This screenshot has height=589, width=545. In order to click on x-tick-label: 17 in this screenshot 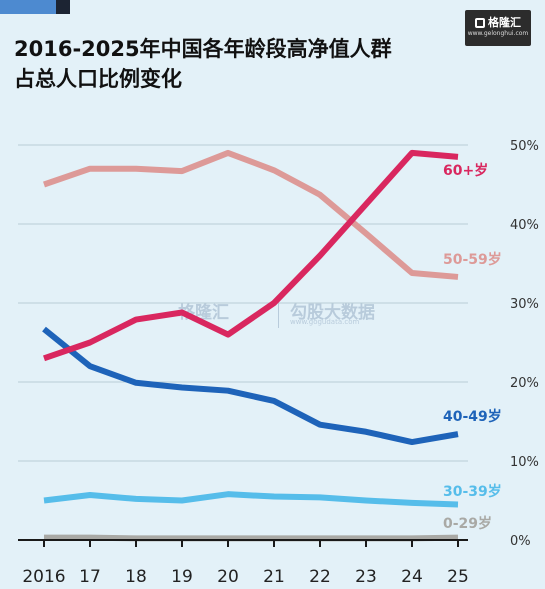, I will do `click(90, 577)`.